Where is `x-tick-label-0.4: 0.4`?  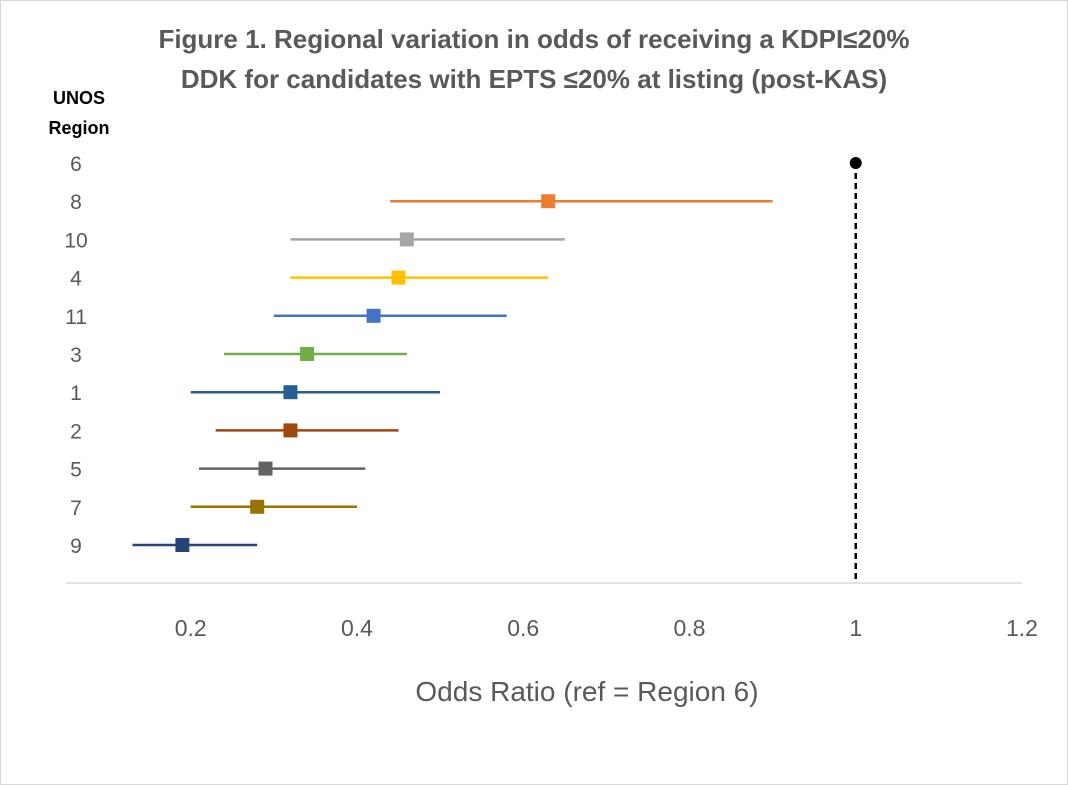 x-tick-label-0.4: 0.4 is located at coordinates (357, 628).